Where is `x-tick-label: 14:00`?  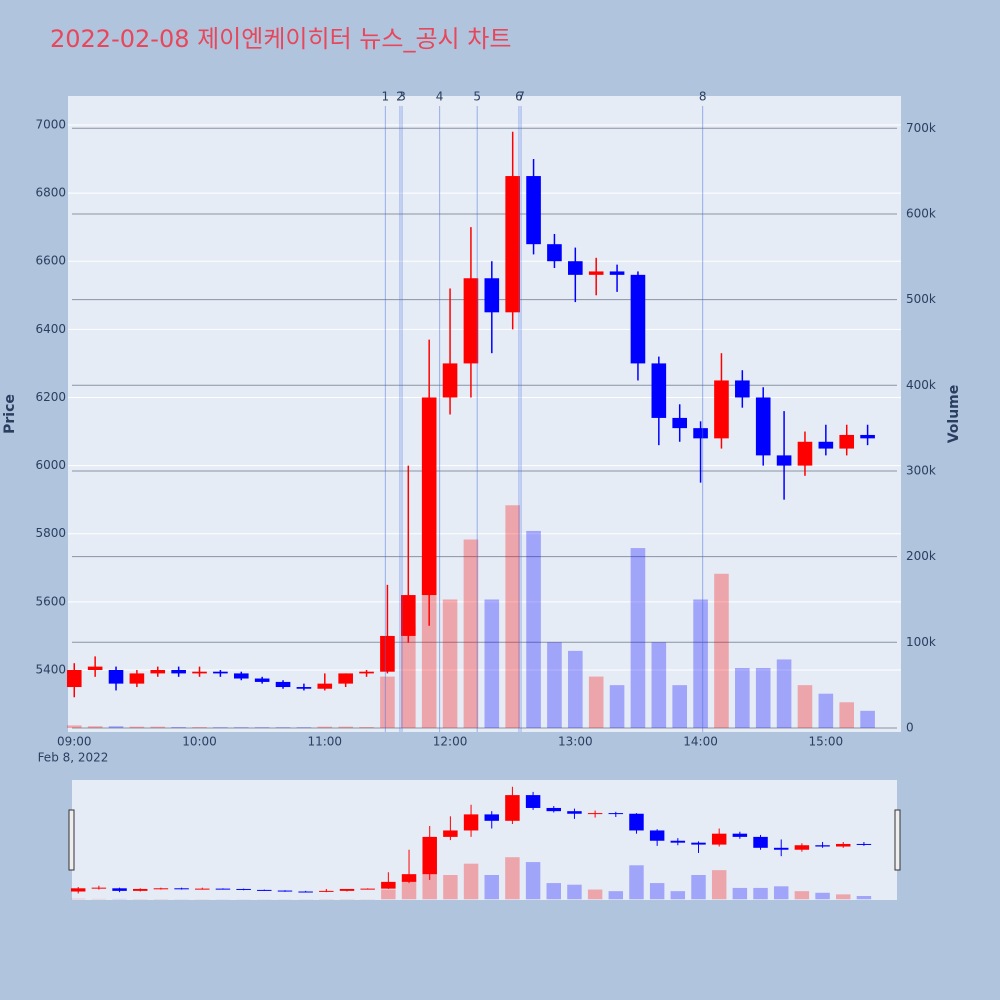
x-tick-label: 14:00 is located at coordinates (700, 742).